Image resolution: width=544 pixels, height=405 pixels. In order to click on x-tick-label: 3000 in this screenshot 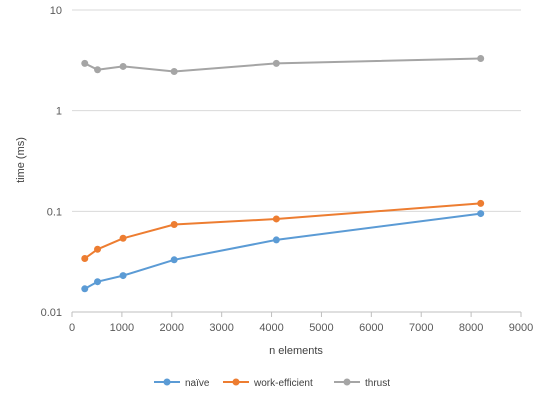, I will do `click(221, 328)`.